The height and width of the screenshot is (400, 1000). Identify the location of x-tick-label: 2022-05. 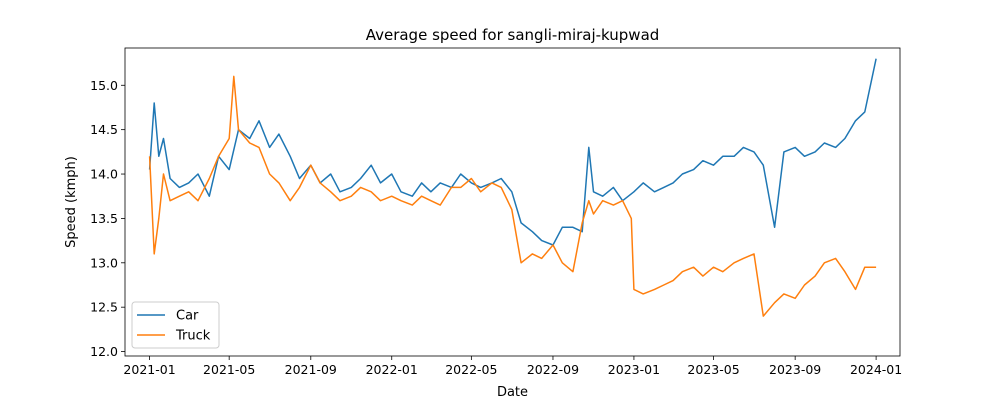
(471, 369).